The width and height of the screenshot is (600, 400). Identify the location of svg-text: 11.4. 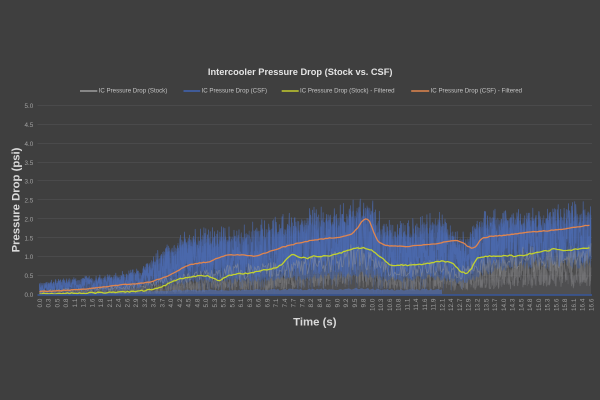
(416, 304).